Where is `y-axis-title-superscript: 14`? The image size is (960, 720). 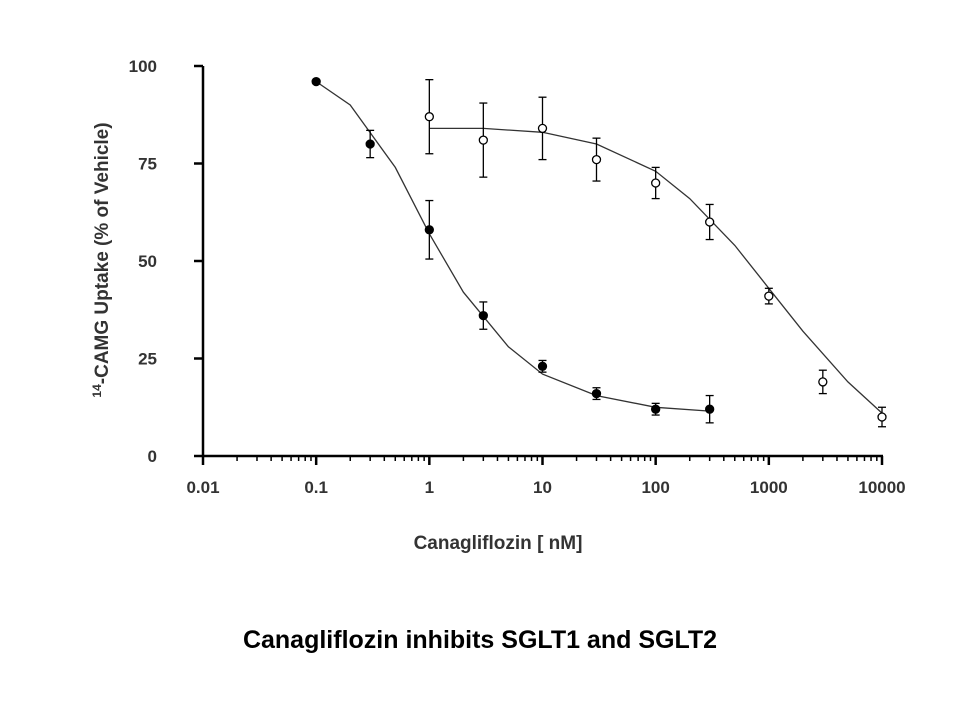 y-axis-title-superscript: 14 is located at coordinates (97, 391).